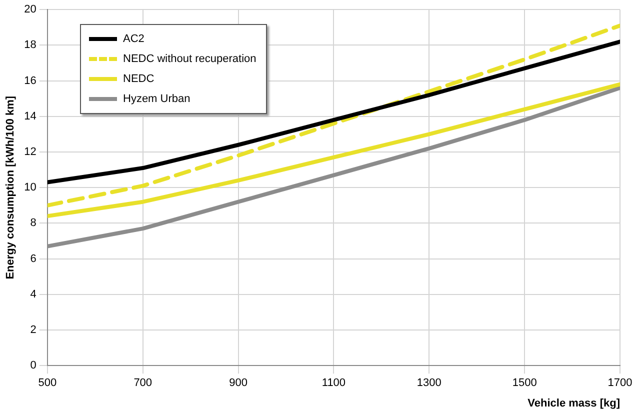  What do you see at coordinates (334, 383) in the screenshot?
I see `x-tick-label: 1100` at bounding box center [334, 383].